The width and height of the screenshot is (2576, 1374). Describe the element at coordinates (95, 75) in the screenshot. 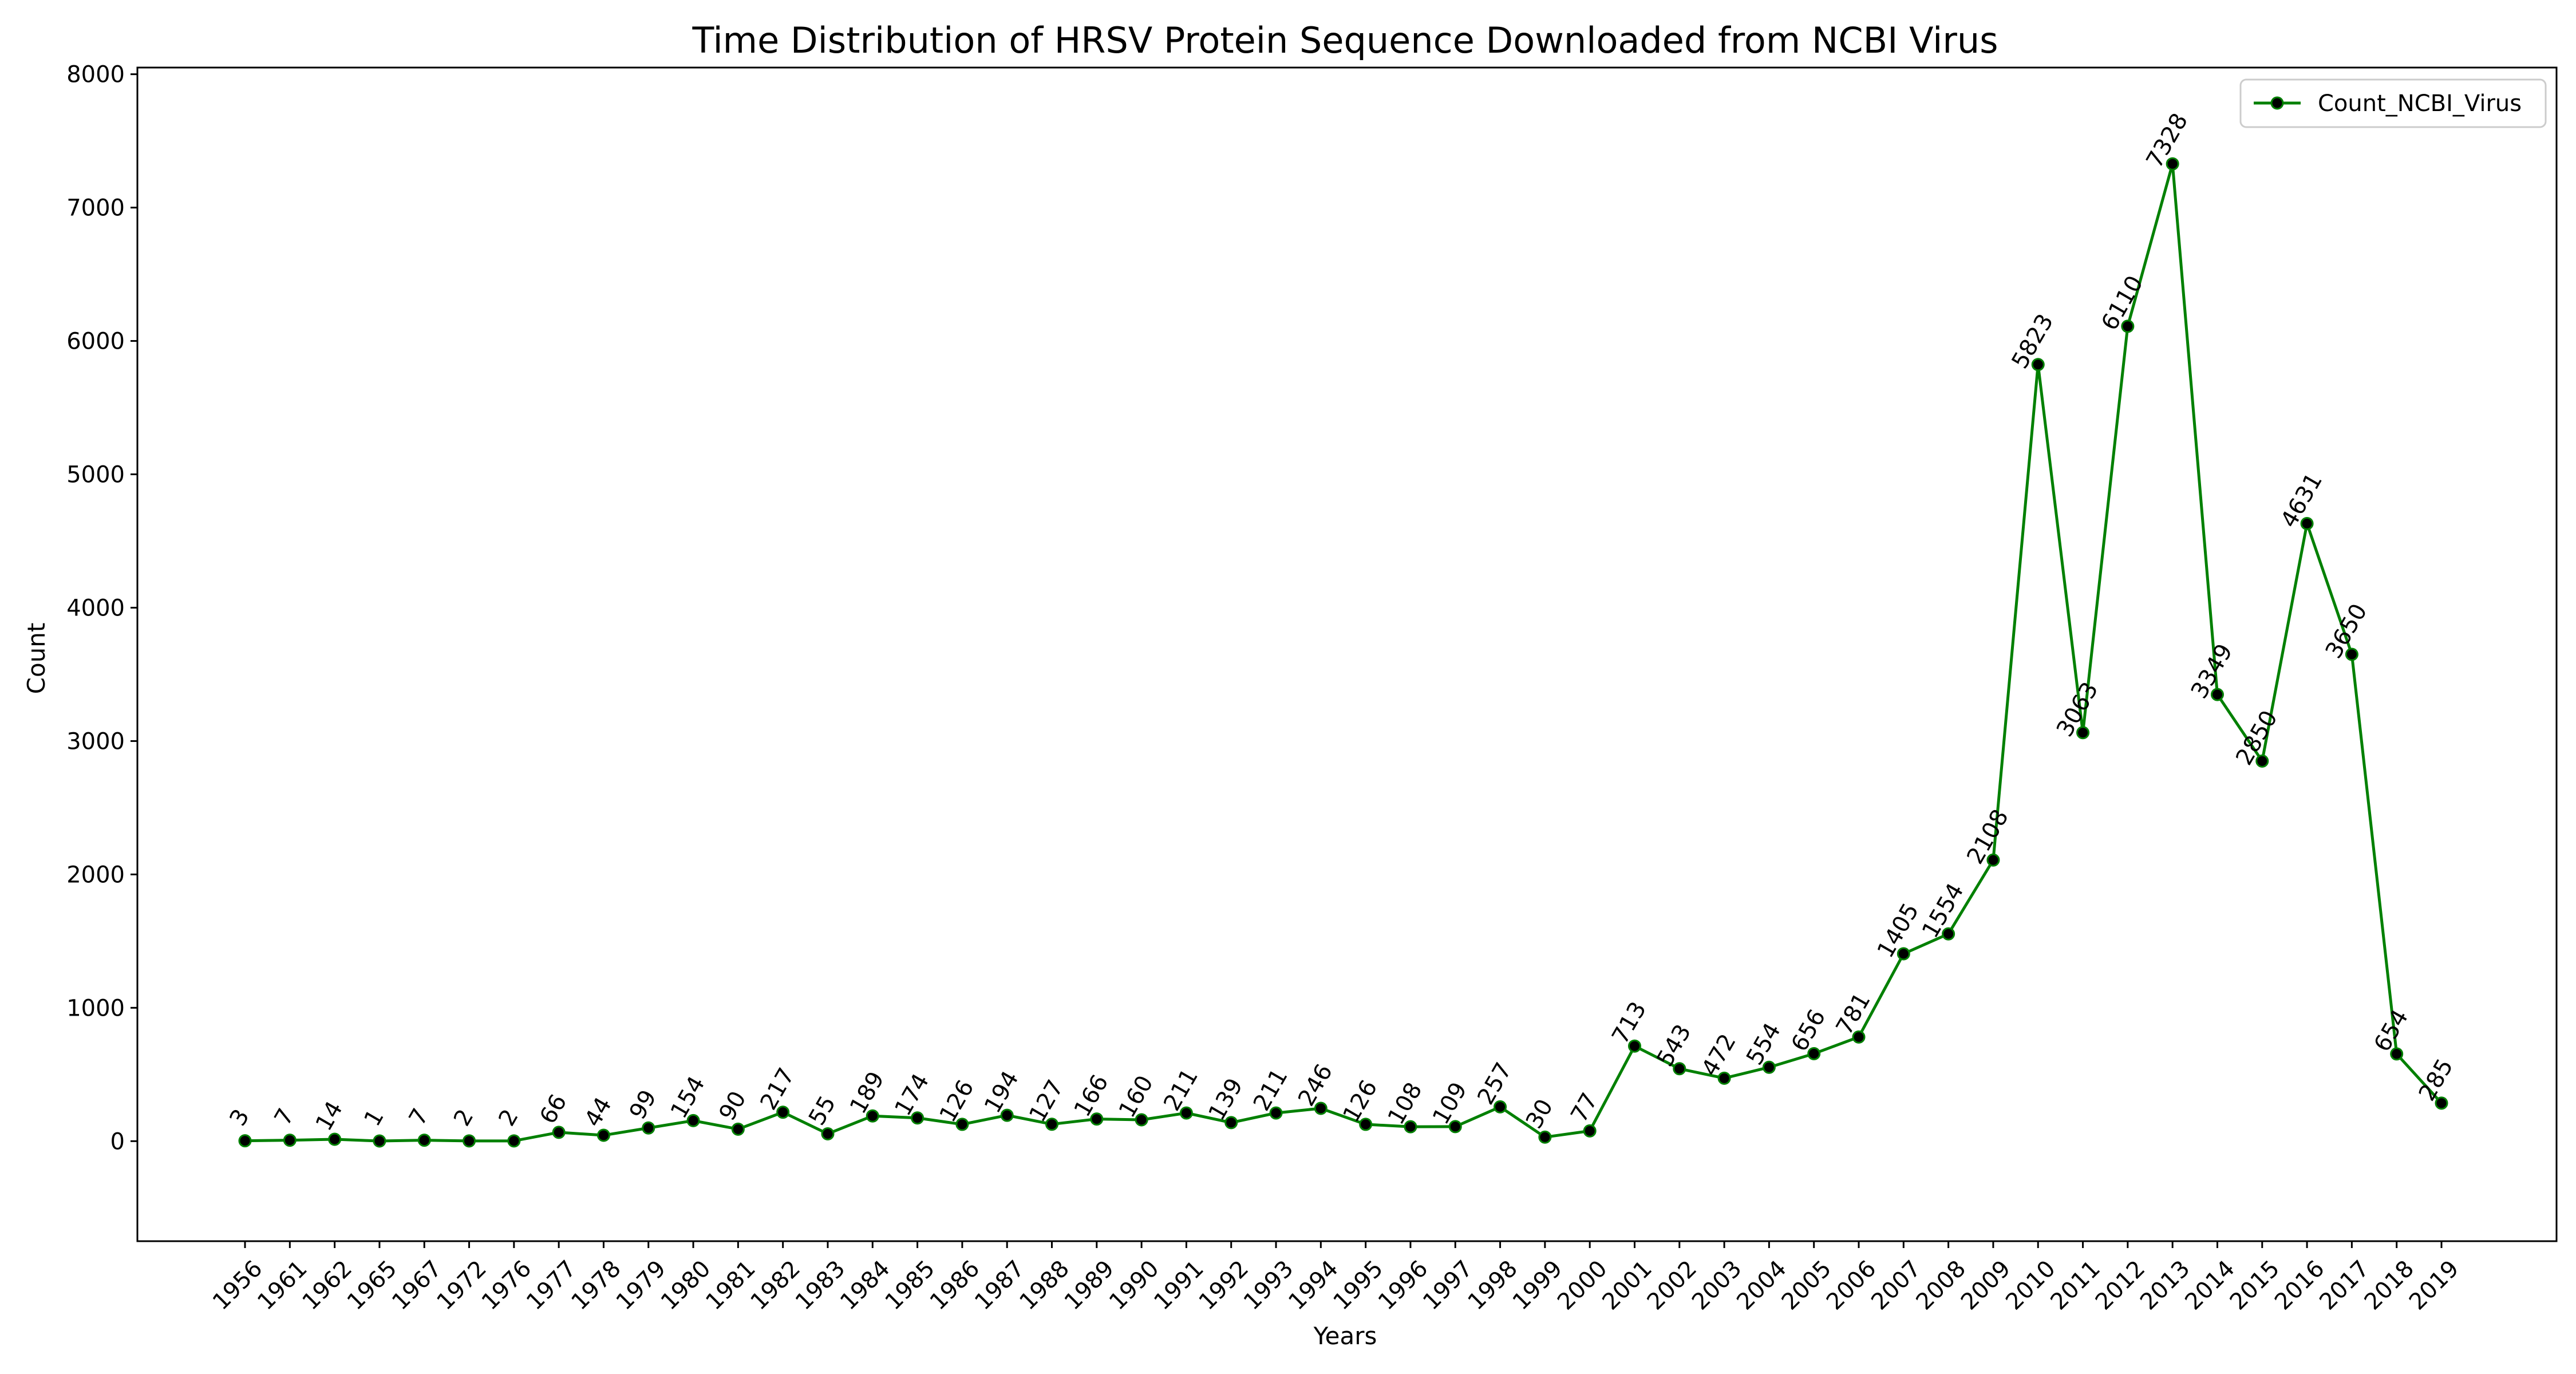

I see `y-tick-label: 8000` at that location.